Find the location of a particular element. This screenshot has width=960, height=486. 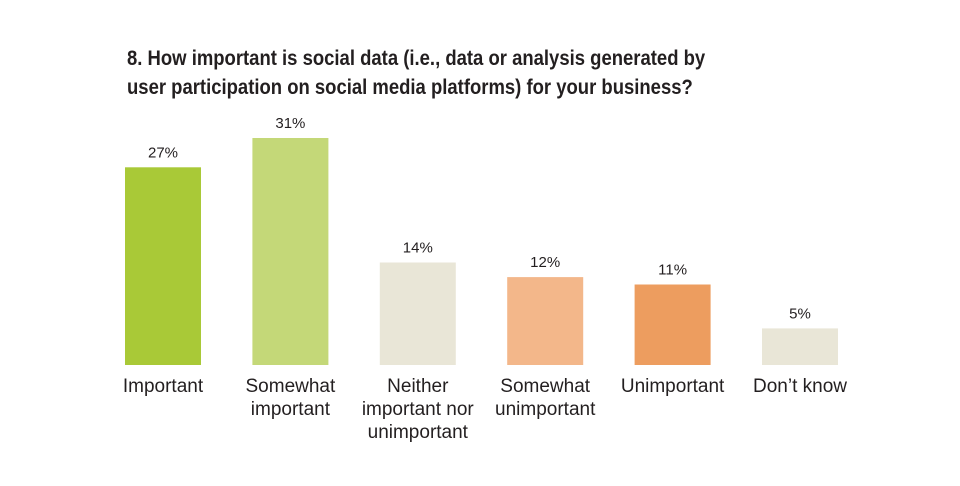

category-label-line: Important is located at coordinates (163, 386).